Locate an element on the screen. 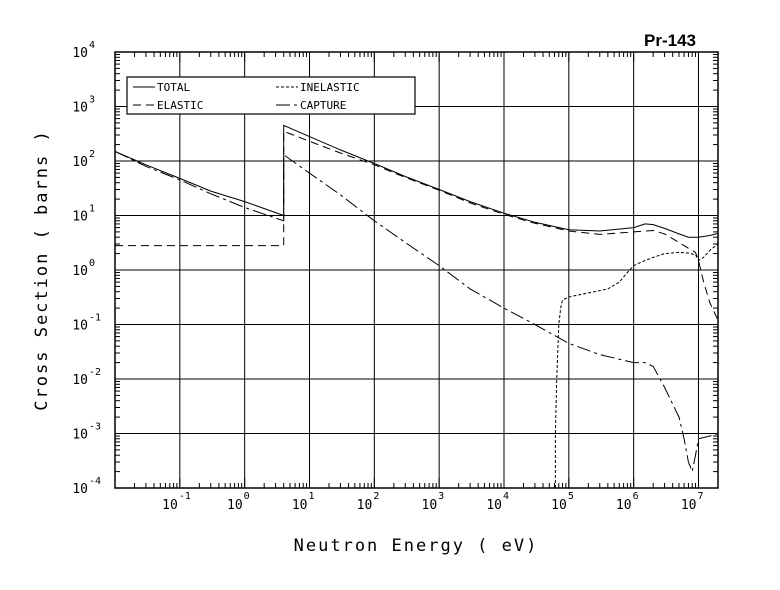 This screenshot has width=780, height=590. y-tick-label-exponent: 4 is located at coordinates (92, 45).